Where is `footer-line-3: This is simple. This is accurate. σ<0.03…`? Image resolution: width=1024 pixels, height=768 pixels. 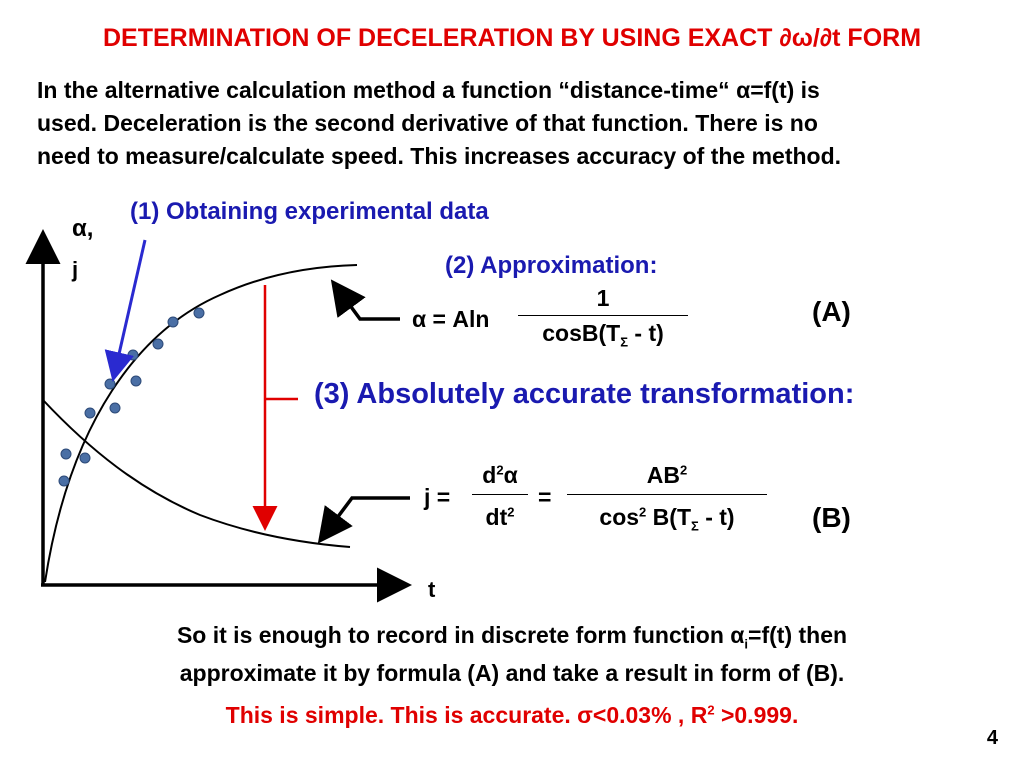
footer-line-3: This is simple. This is accurate. σ<0.03… is located at coordinates (512, 715).